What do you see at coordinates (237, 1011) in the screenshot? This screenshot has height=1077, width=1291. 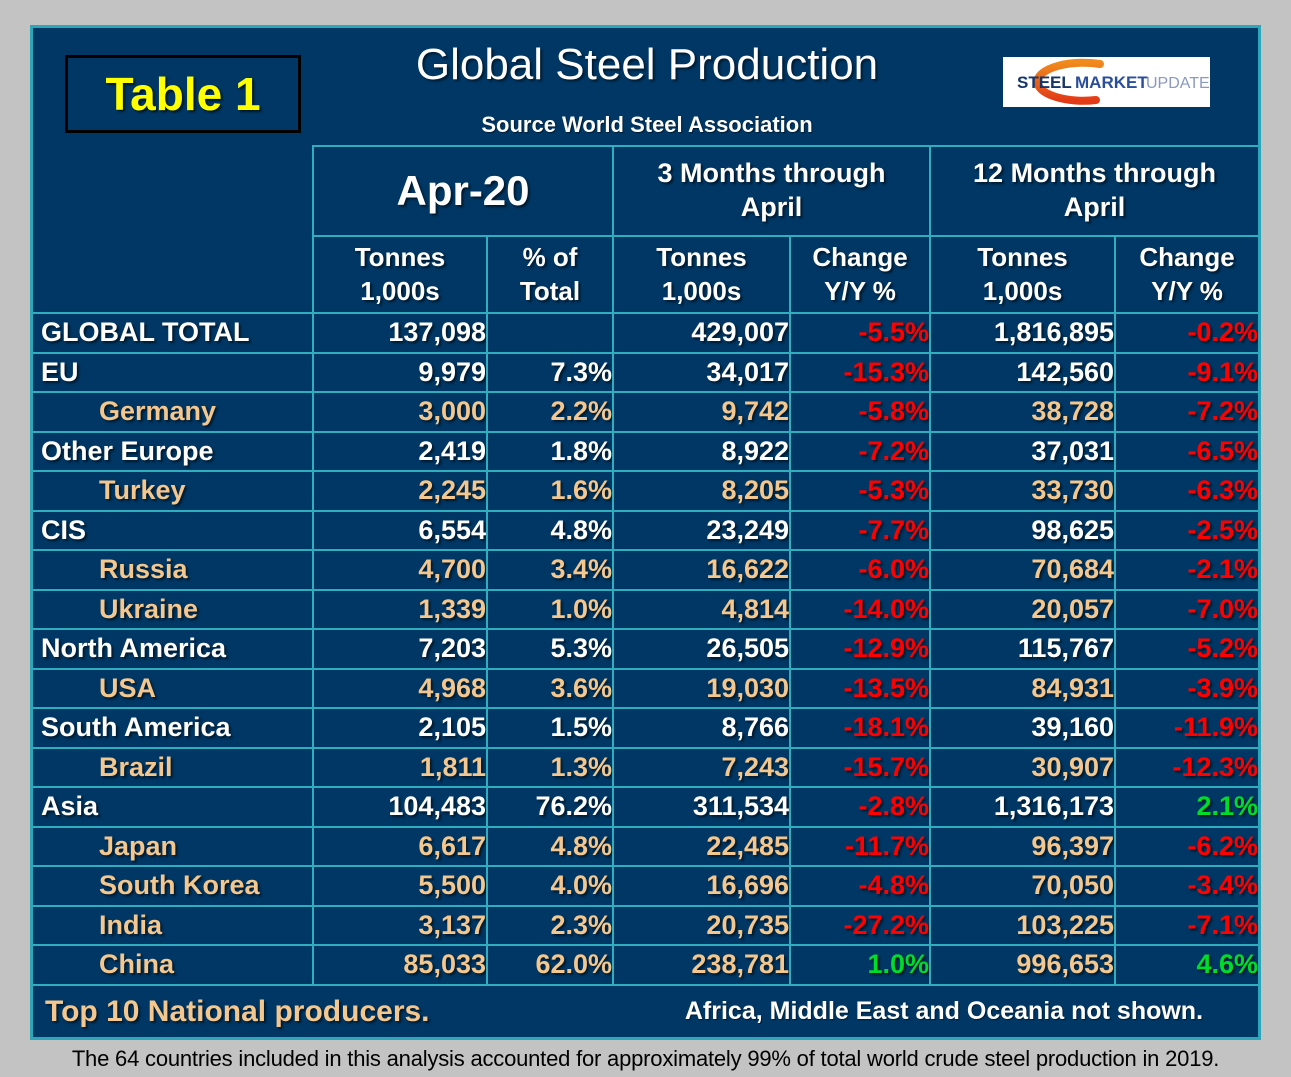 I see `footer-note-left: Top 10 National producers.` at bounding box center [237, 1011].